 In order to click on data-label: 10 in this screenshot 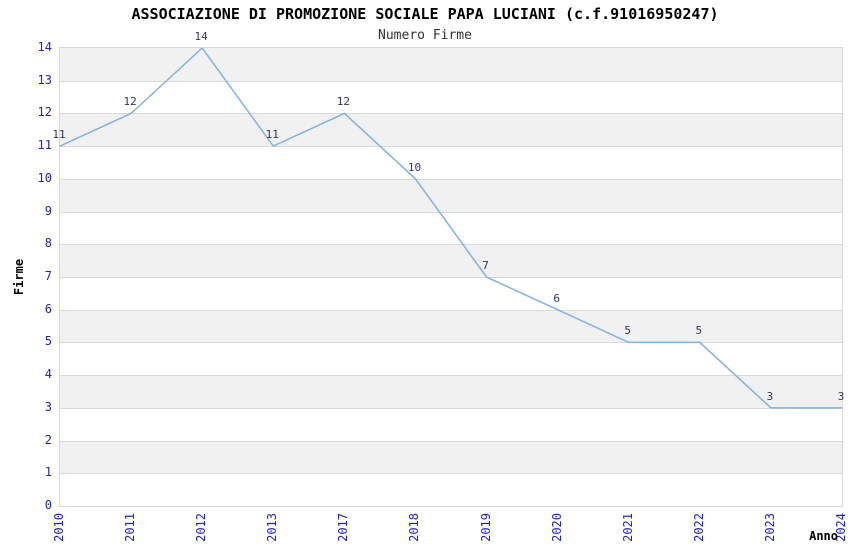, I will do `click(414, 167)`.